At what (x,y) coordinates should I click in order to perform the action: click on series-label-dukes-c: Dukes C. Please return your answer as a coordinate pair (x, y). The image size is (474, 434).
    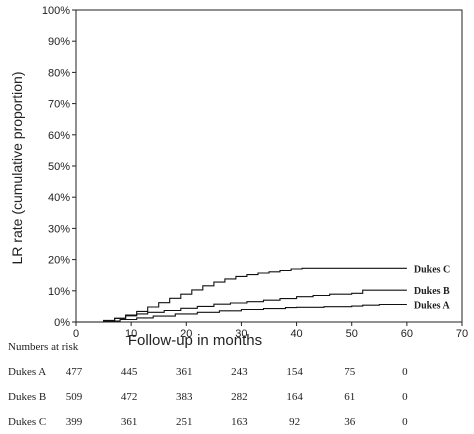
    Looking at the image, I should click on (432, 269).